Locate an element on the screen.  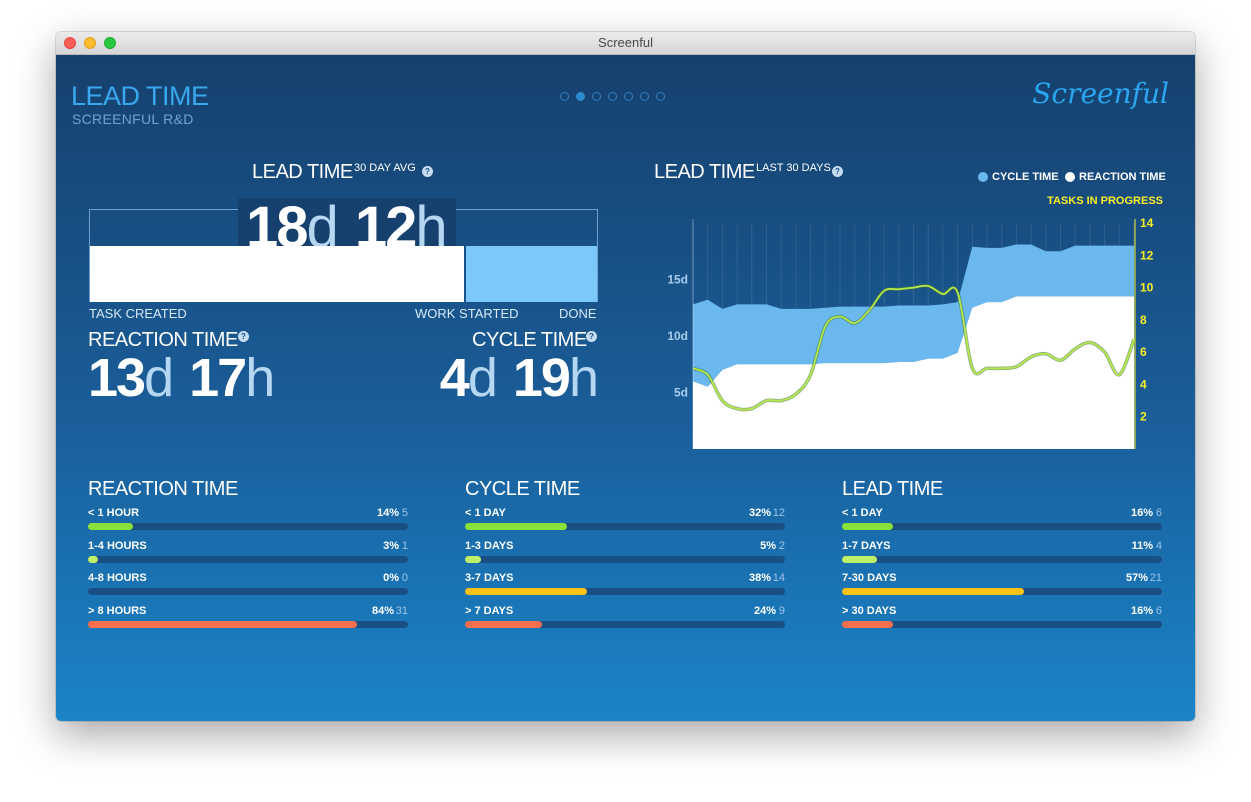
distribution-row: < 1 HOUR 14% 5 is located at coordinates (248, 523).